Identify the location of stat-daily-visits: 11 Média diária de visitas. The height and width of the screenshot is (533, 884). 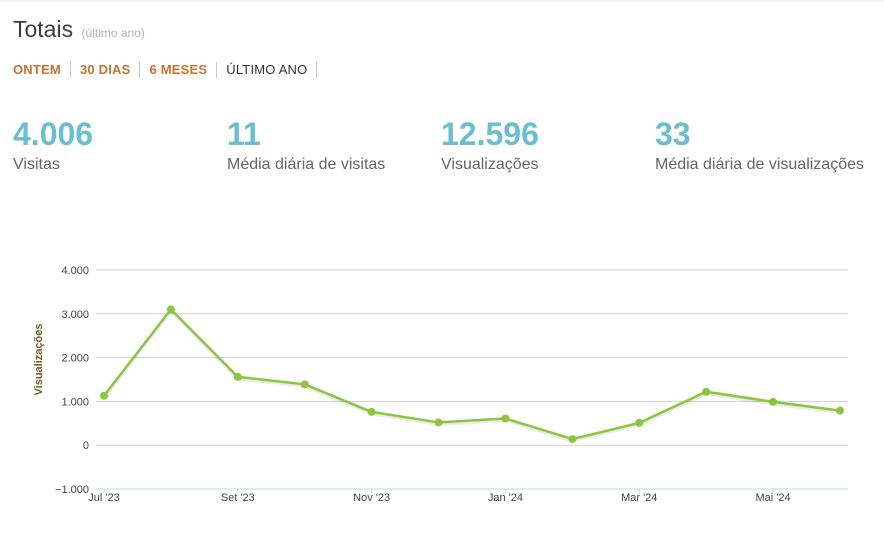
(306, 145).